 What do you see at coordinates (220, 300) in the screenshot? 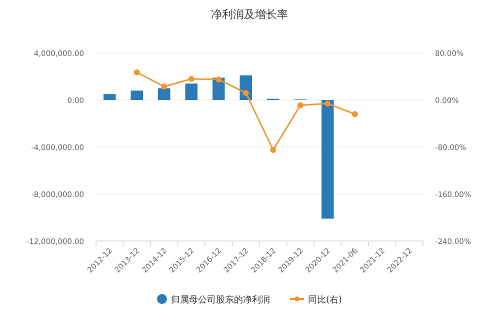
I see `legend-label: 归属母公司股东的净利润` at bounding box center [220, 300].